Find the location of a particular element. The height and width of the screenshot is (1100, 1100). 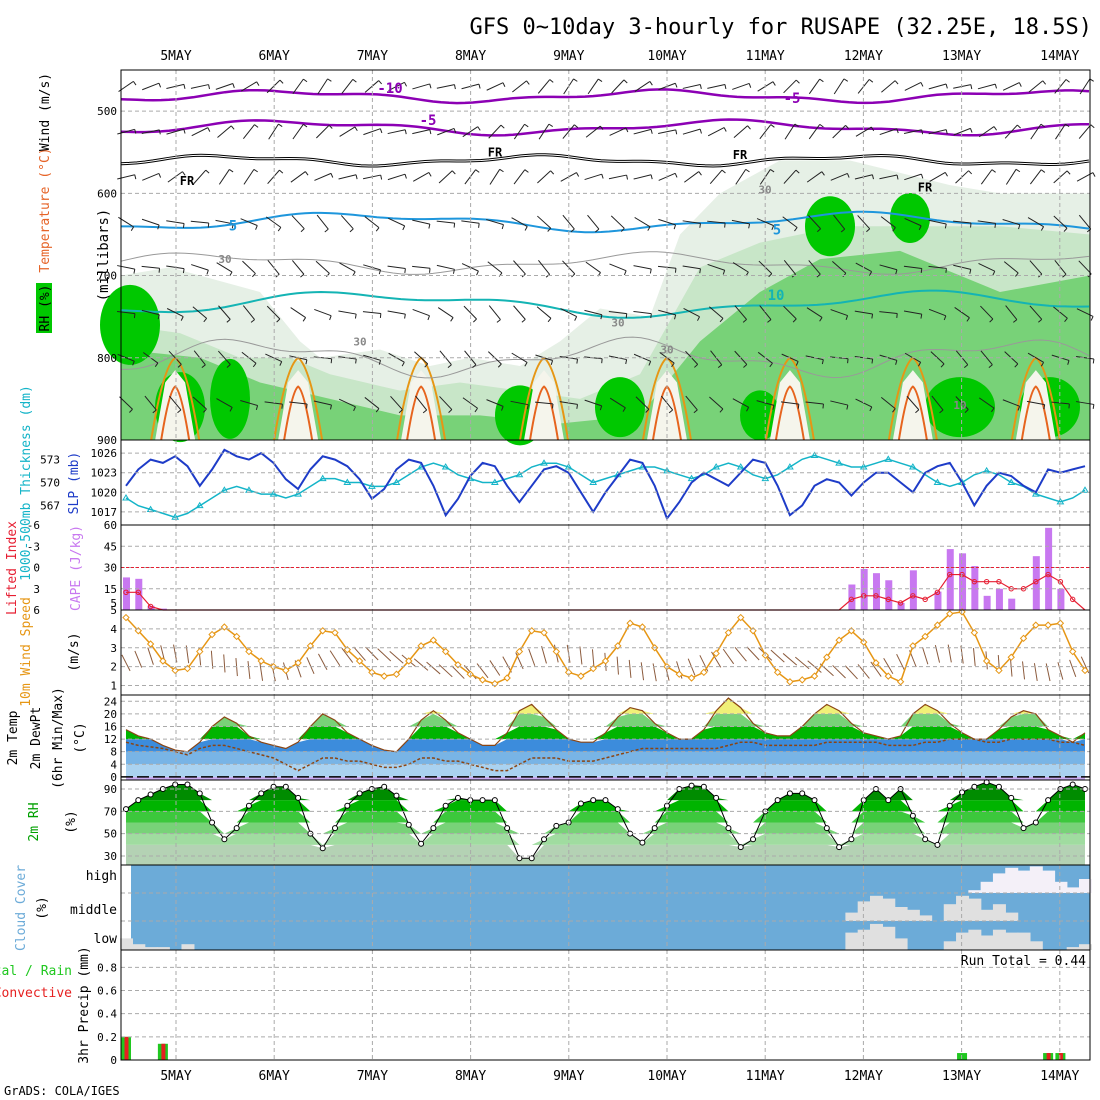

cloud-unit-label: (%) is located at coordinates (42, 907).